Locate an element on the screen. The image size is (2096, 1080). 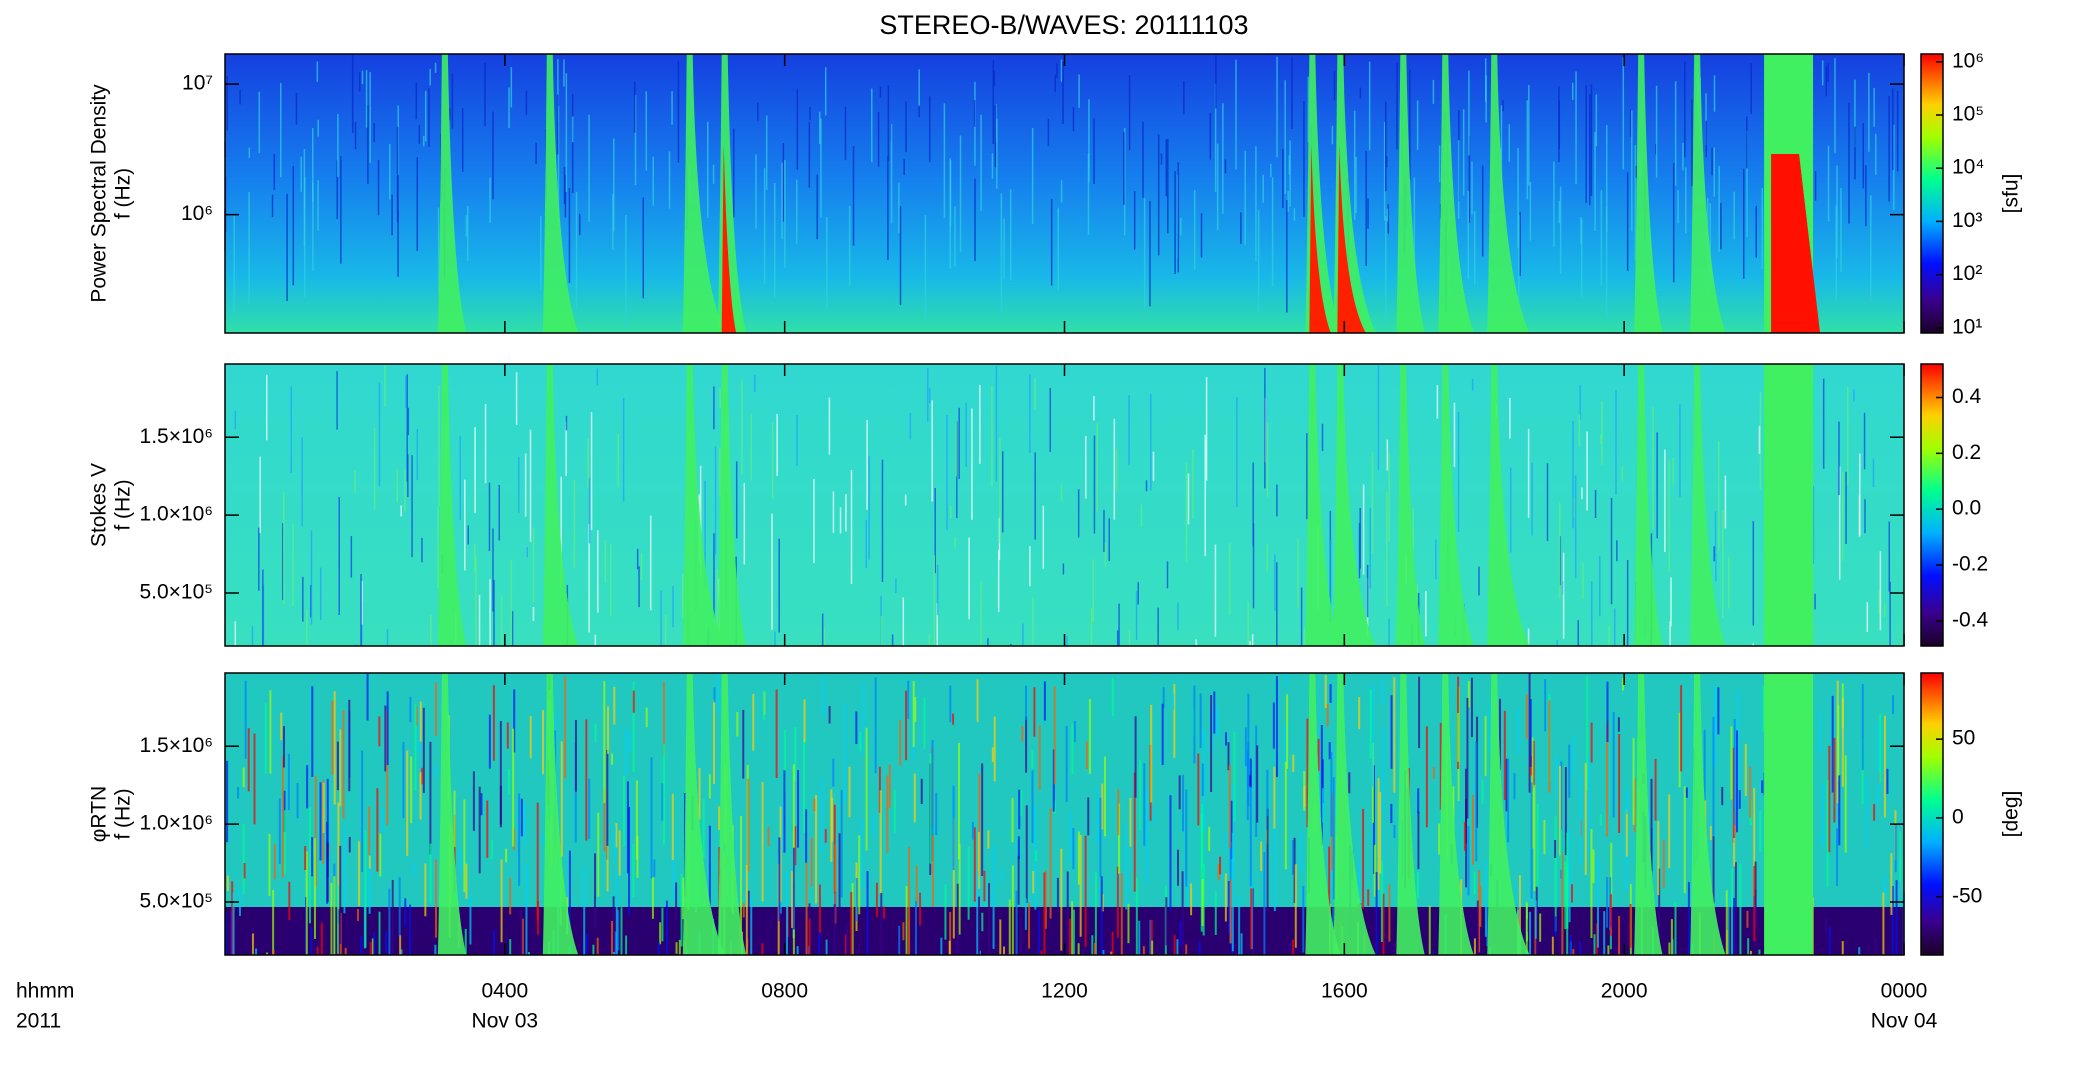
x-axis-label: hhmm is located at coordinates (45, 991).